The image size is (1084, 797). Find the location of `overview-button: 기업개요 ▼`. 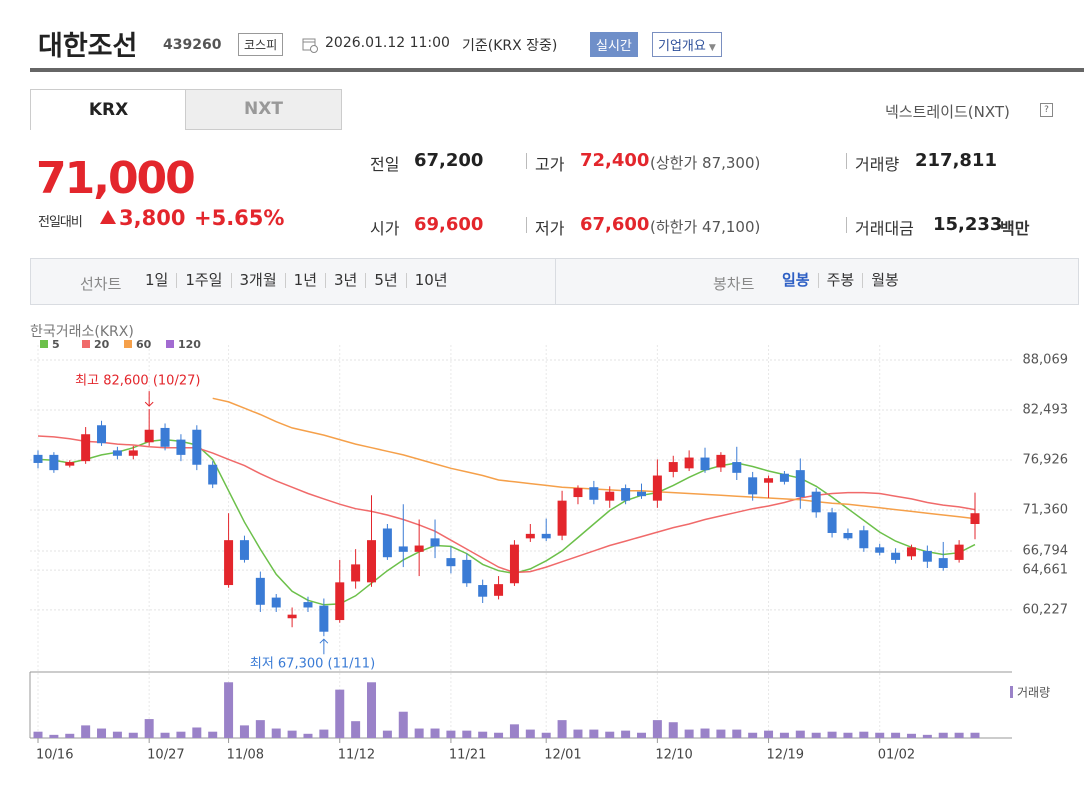

overview-button: 기업개요 ▼ is located at coordinates (687, 44).